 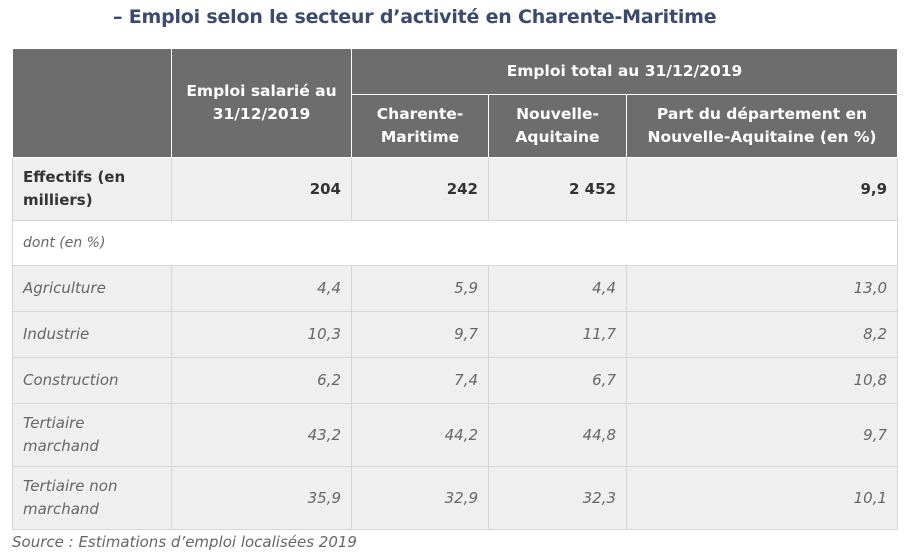 What do you see at coordinates (557, 334) in the screenshot?
I see `cell-value: 11,7` at bounding box center [557, 334].